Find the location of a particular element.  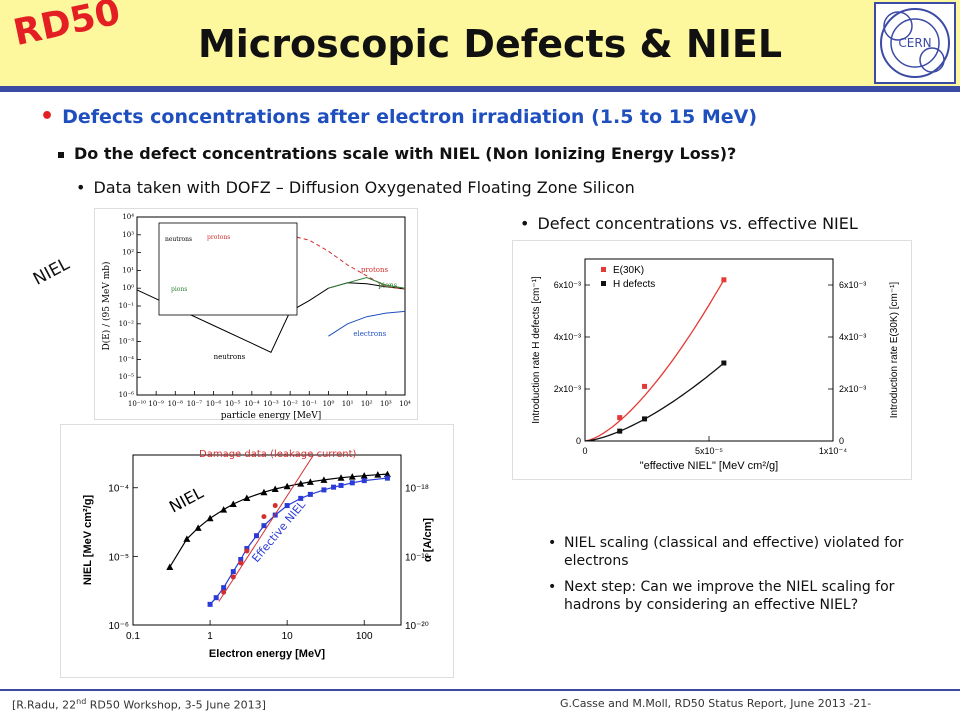

chart1-y-tick-label: 10⁻⁴ is located at coordinates (127, 359).